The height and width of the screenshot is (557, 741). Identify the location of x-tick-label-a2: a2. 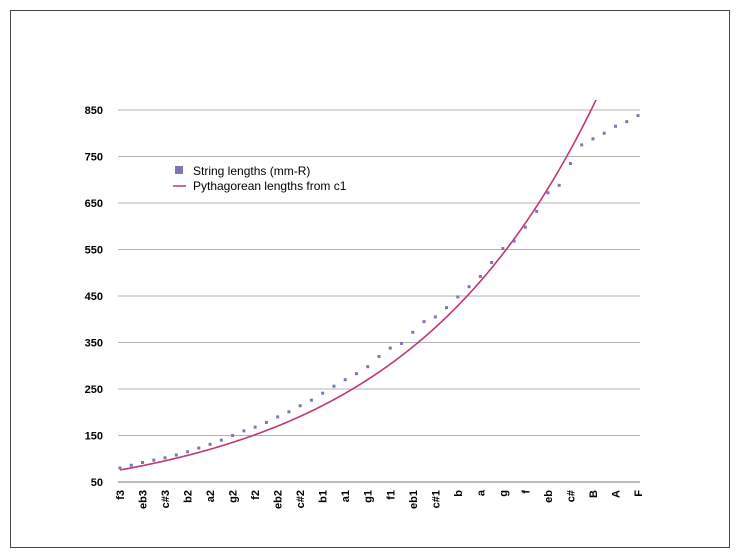
(211, 496).